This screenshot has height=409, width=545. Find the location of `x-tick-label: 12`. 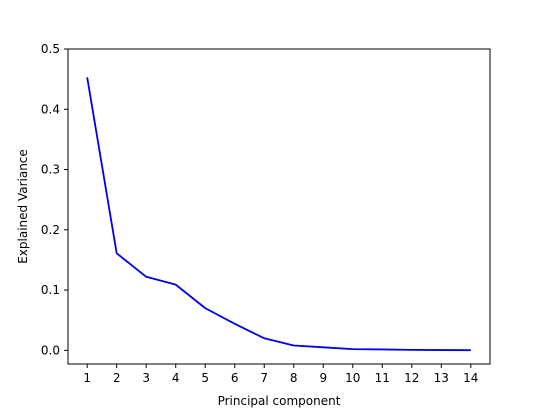

x-tick-label: 12 is located at coordinates (411, 378).